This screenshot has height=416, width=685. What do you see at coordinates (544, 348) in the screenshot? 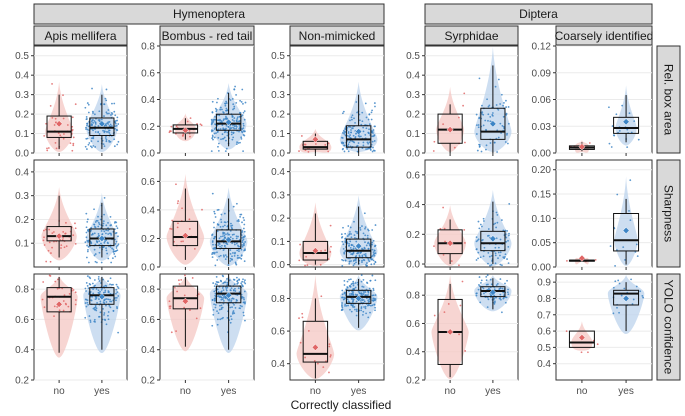
I see `y-tick-label: 0.5` at bounding box center [544, 348].